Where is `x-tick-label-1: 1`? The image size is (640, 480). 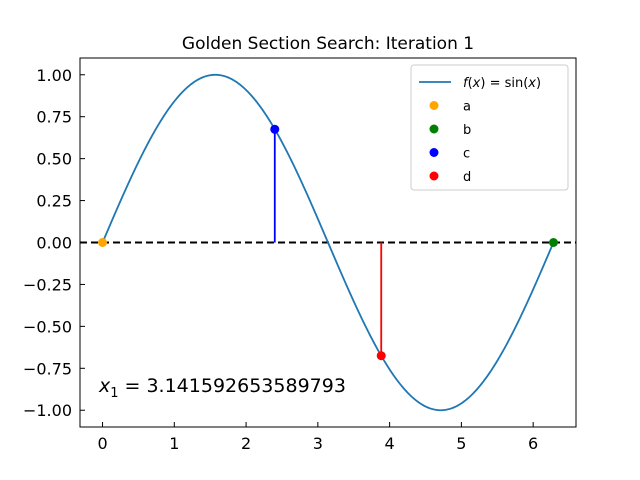
x-tick-label-1: 1 is located at coordinates (174, 443).